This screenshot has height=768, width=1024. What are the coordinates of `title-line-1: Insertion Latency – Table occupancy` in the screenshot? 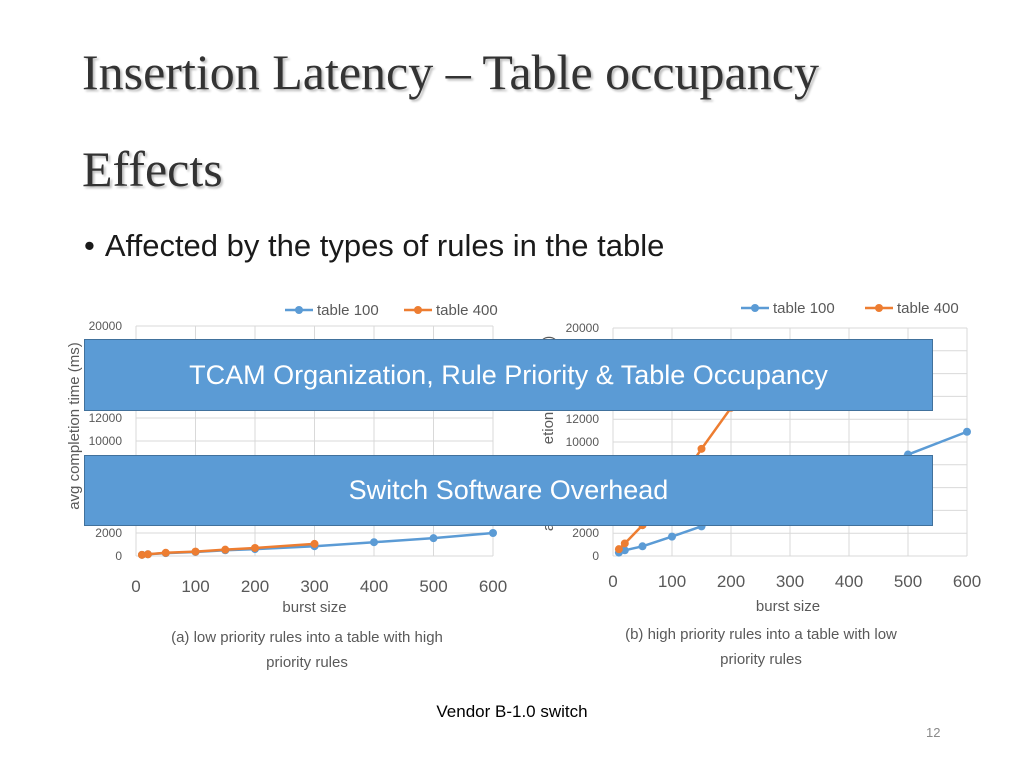 It's located at (450, 72).